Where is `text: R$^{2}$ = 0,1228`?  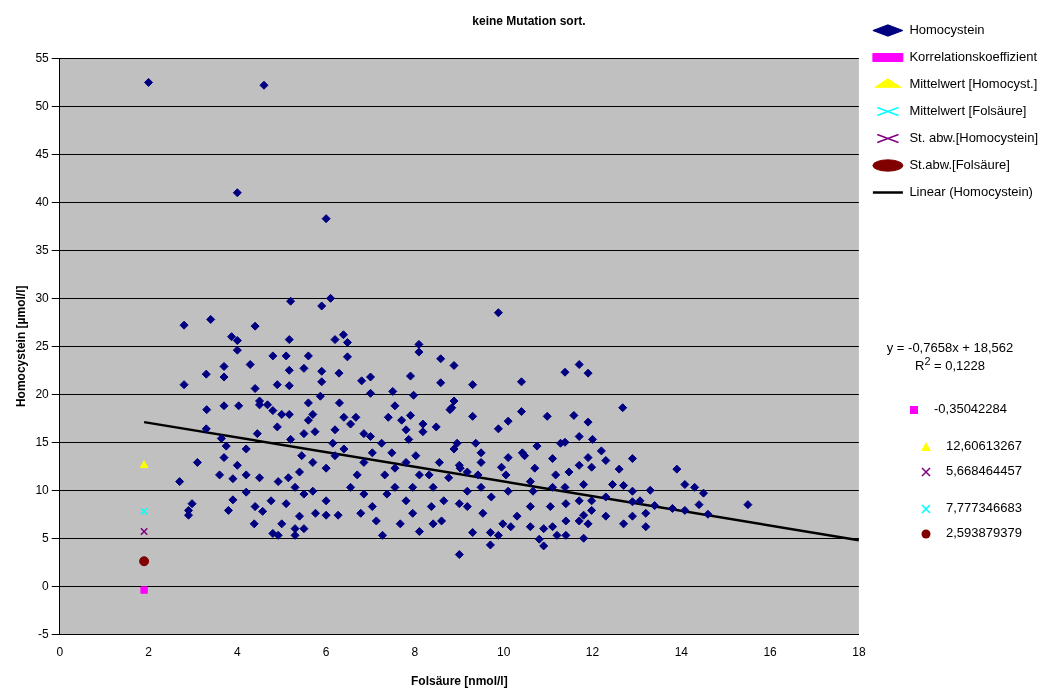 text: R$^{2}$ = 0,1228 is located at coordinates (950, 364).